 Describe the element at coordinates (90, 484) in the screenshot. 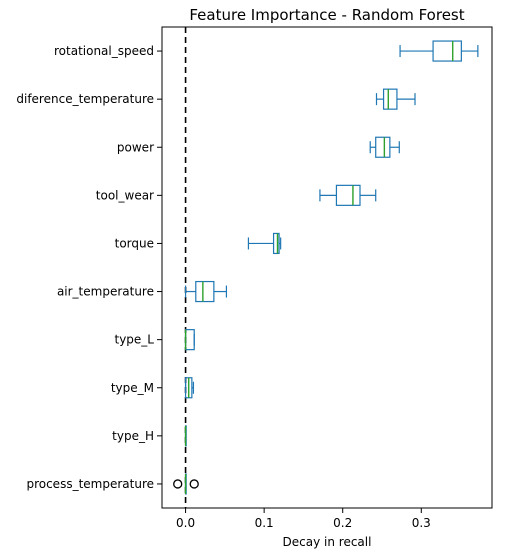

I see `y-tick-label: process_temperature` at that location.